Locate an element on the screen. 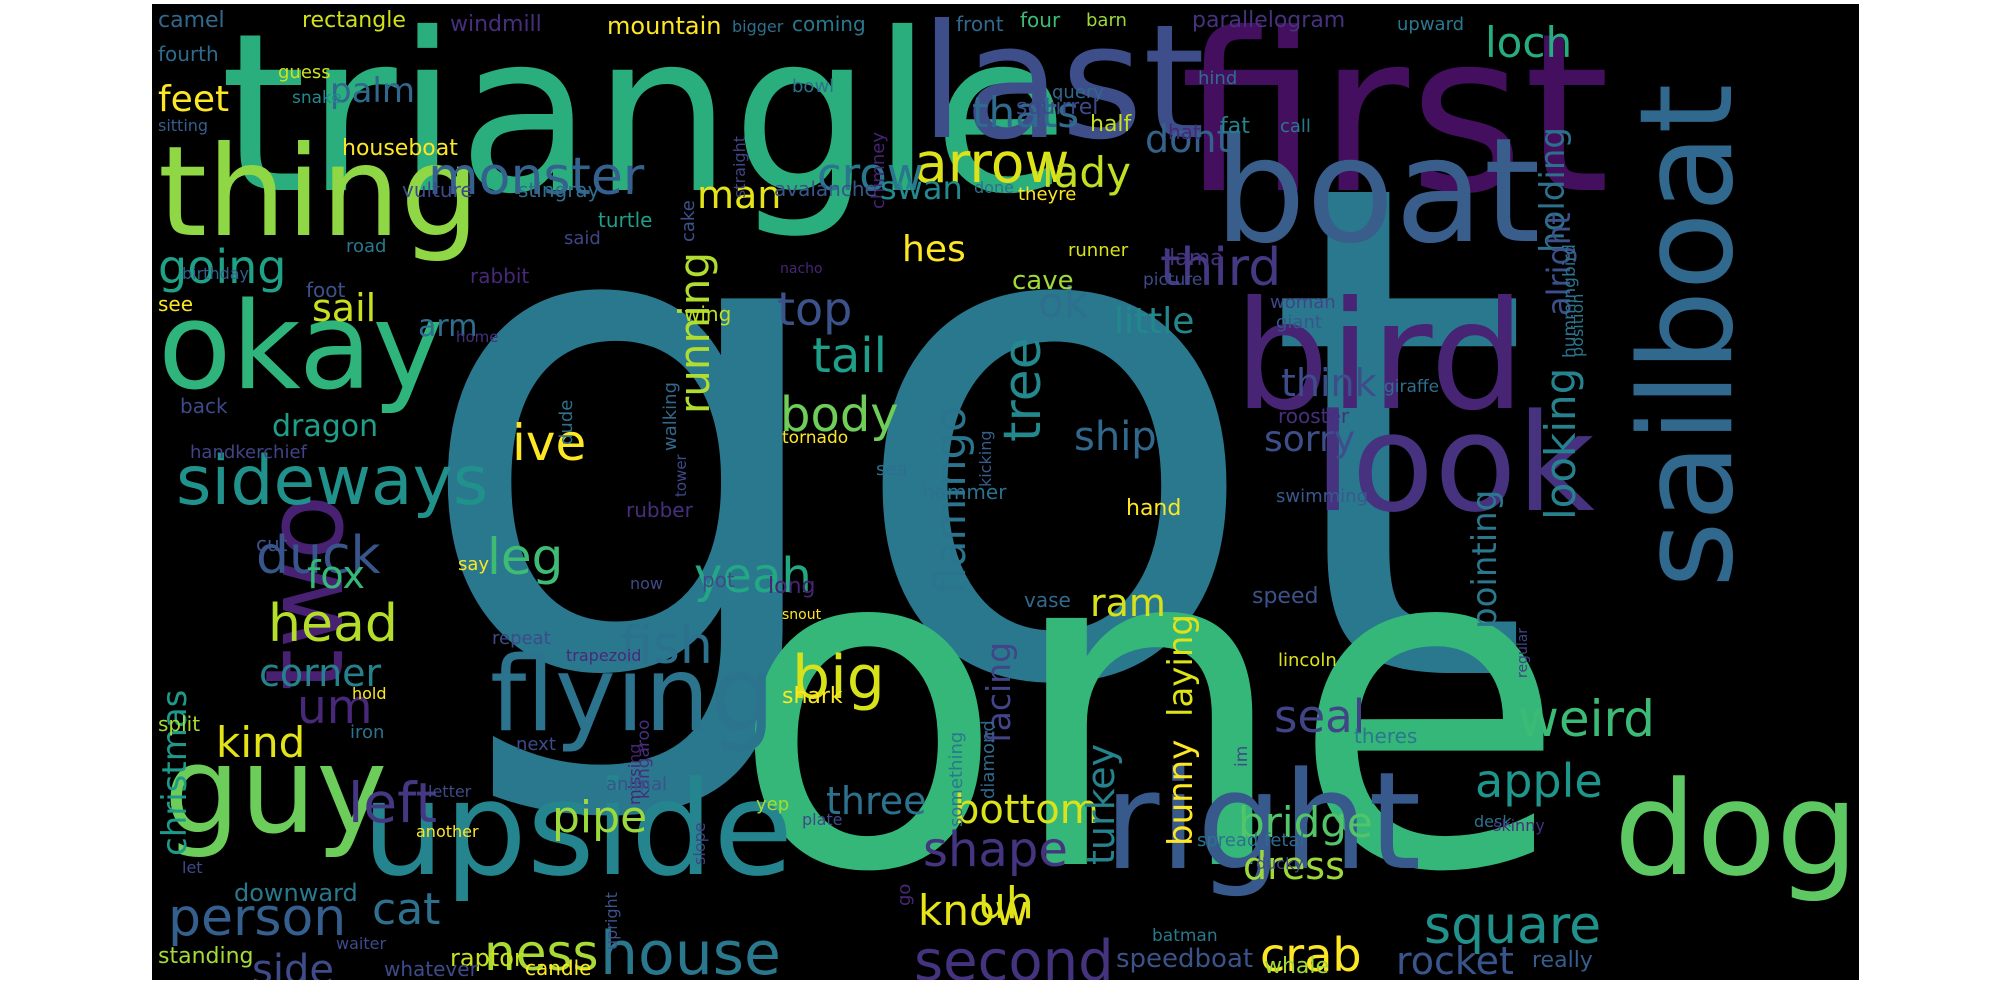 This screenshot has width=2000, height=1000. word-shape: shape is located at coordinates (995, 850).